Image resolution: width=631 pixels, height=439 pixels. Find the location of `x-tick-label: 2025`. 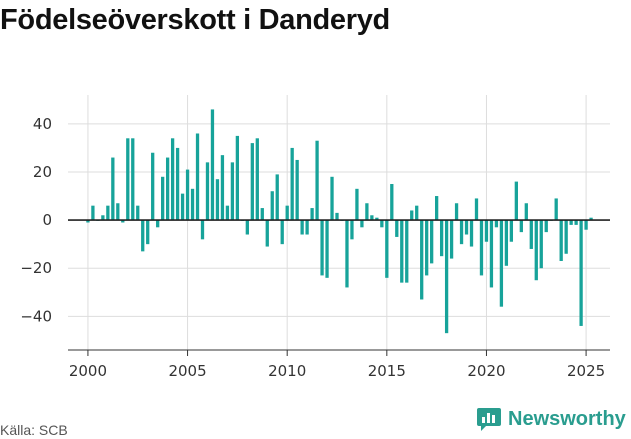

x-tick-label: 2025 is located at coordinates (586, 371).